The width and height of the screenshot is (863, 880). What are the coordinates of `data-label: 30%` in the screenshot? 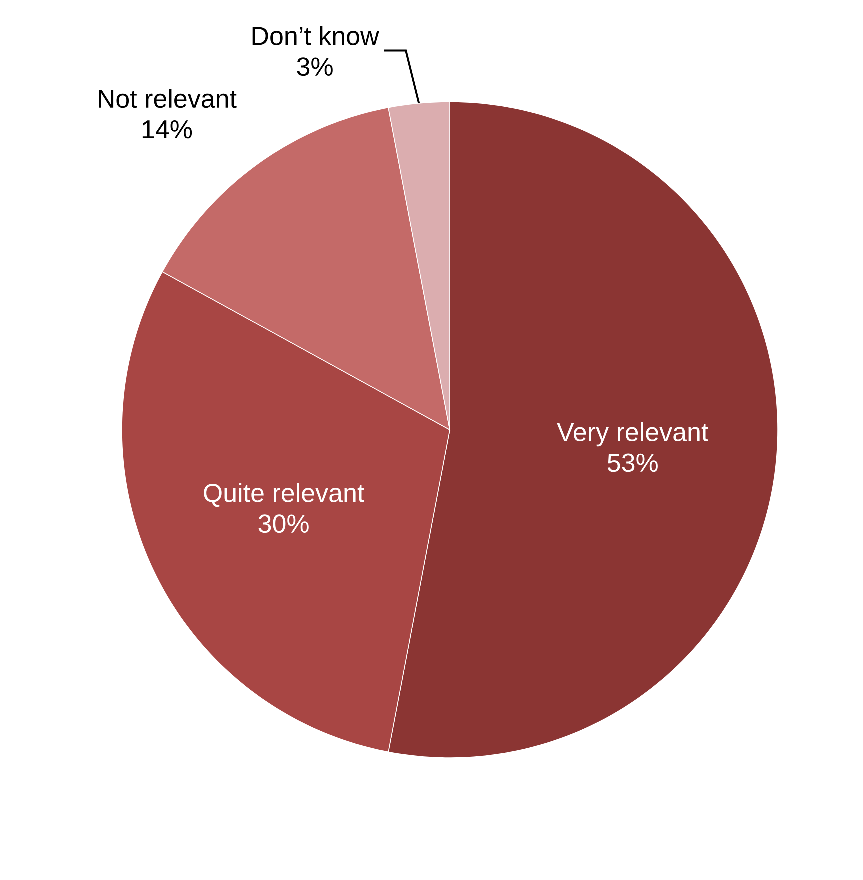 It's located at (283, 524).